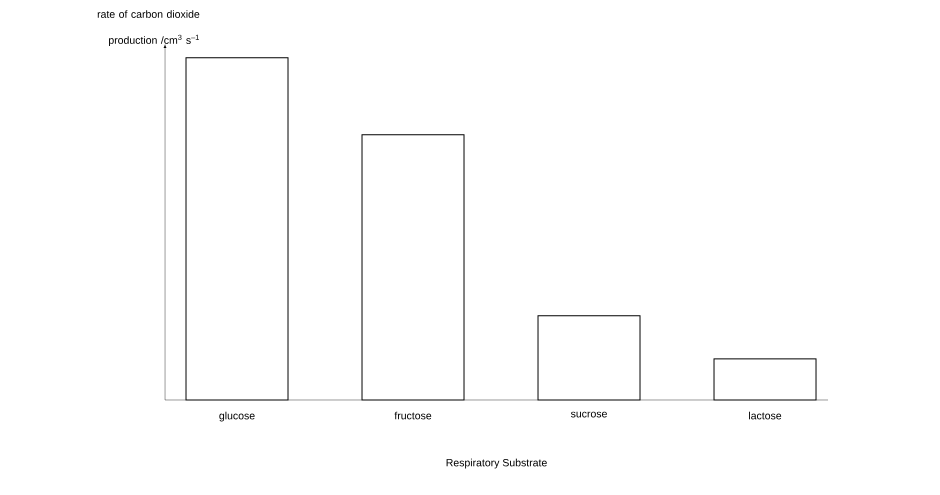  I want to click on x-tick-label: glucose, so click(237, 417).